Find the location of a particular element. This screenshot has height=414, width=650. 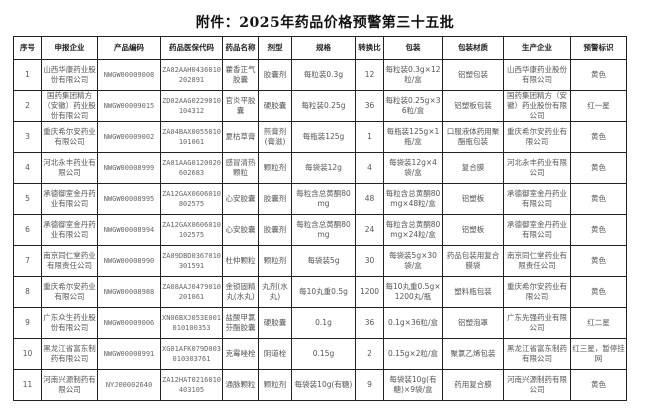

cell-package: 每袋装12g×4袋/盒 is located at coordinates (413, 168).